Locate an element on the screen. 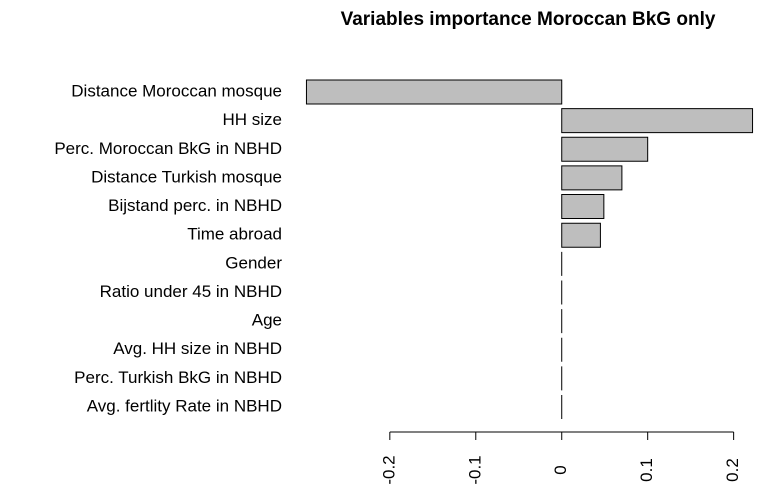 Image resolution: width=765 pixels, height=493 pixels. y-tick-label: Avg. HH size in NBHD is located at coordinates (197, 348).